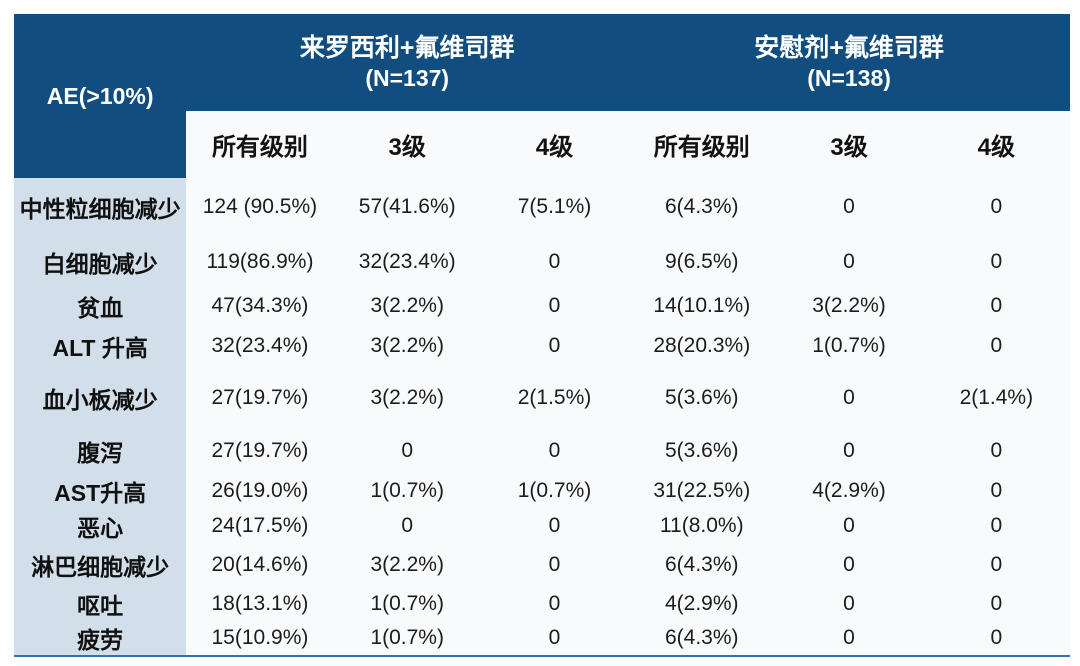 The width and height of the screenshot is (1080, 666). I want to click on table-row: 腹泻 27(19.7%) 0 0 5(3.6%) 0 0, so click(542, 451).